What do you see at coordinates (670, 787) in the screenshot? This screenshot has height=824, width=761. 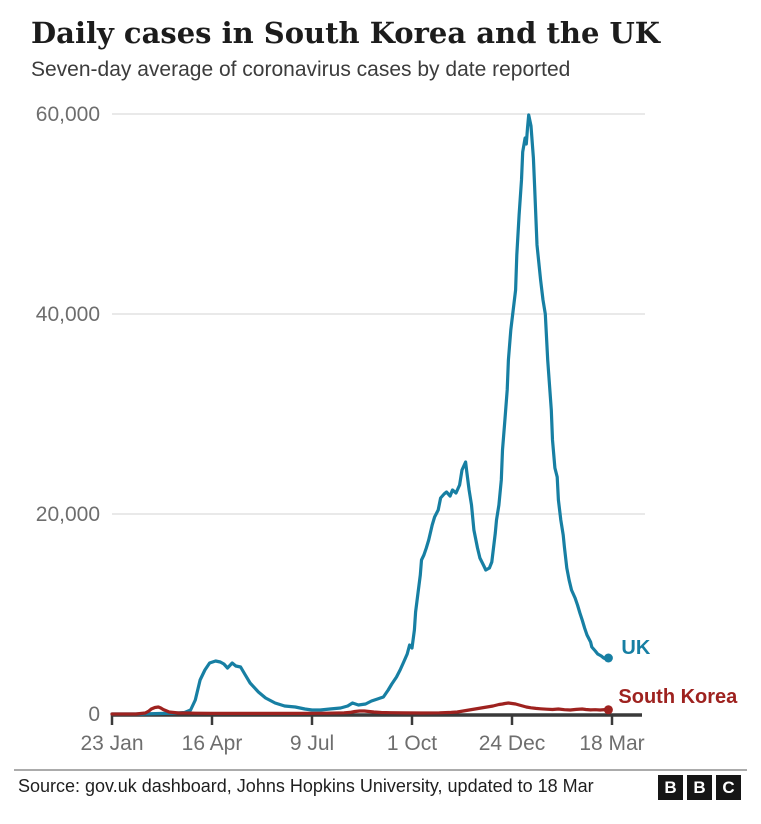 I see `bbc-logo-letter-b1: B` at bounding box center [670, 787].